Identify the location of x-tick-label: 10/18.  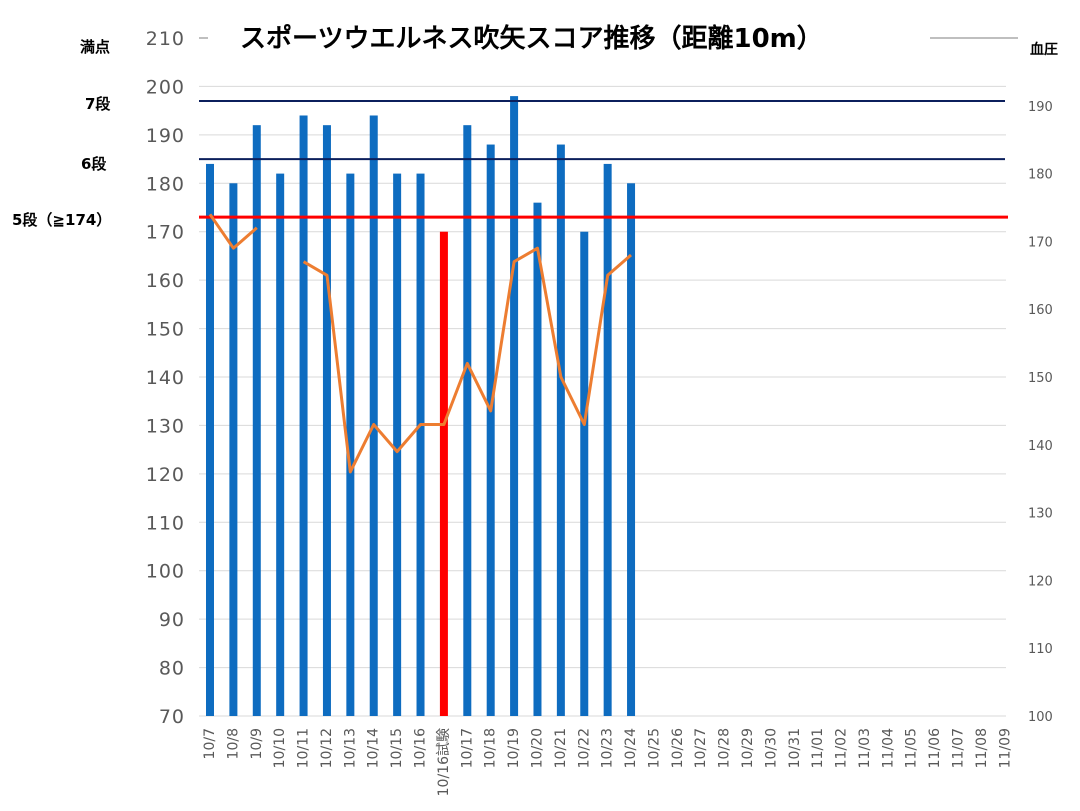
(491, 748).